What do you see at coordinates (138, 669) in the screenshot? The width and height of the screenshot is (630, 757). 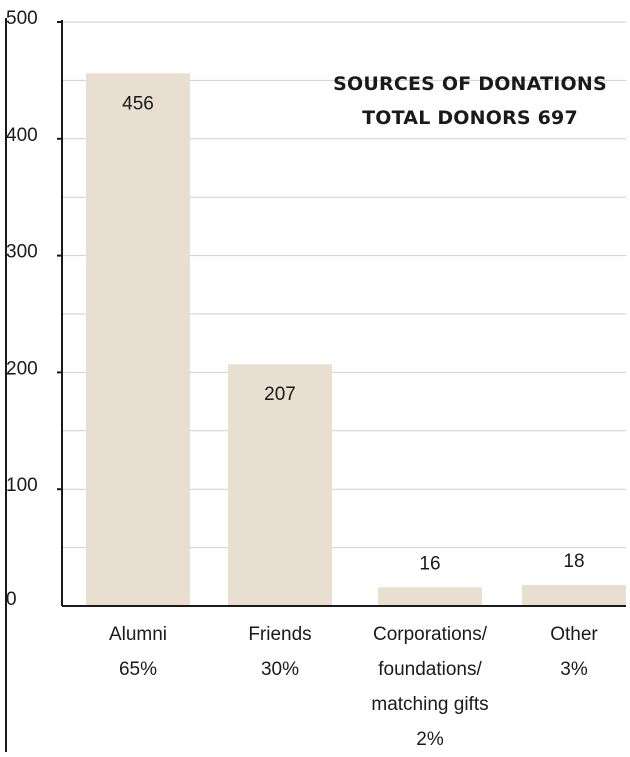 I see `x-category-label: 65%` at bounding box center [138, 669].